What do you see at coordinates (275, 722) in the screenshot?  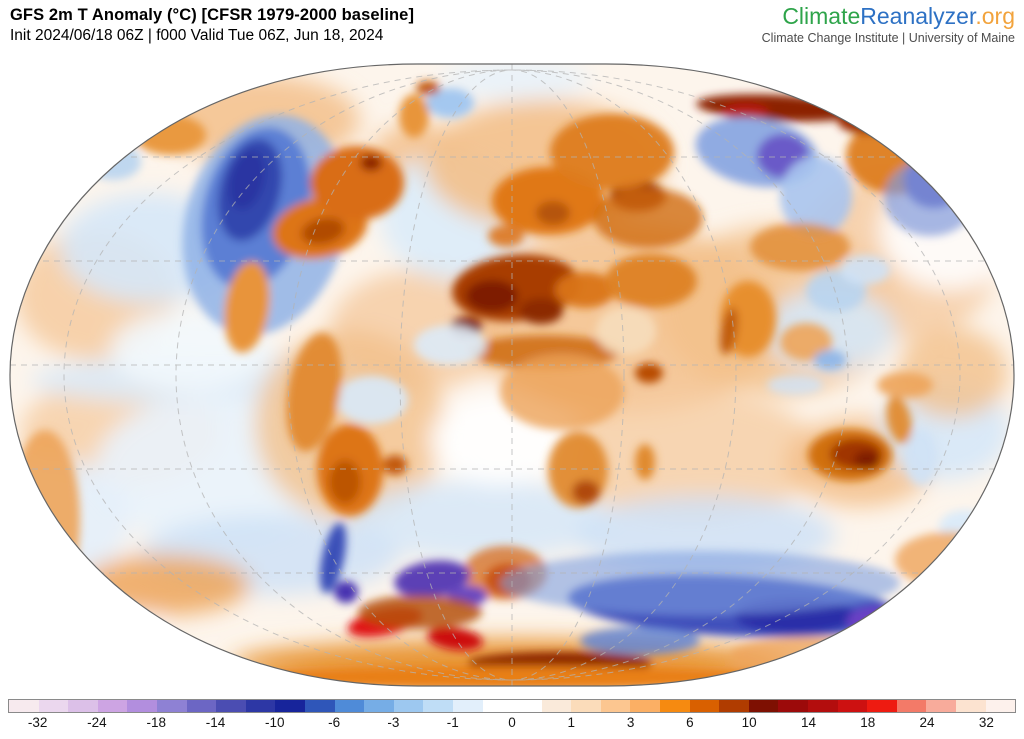 I see `colorbar-tick-label: -10` at bounding box center [275, 722].